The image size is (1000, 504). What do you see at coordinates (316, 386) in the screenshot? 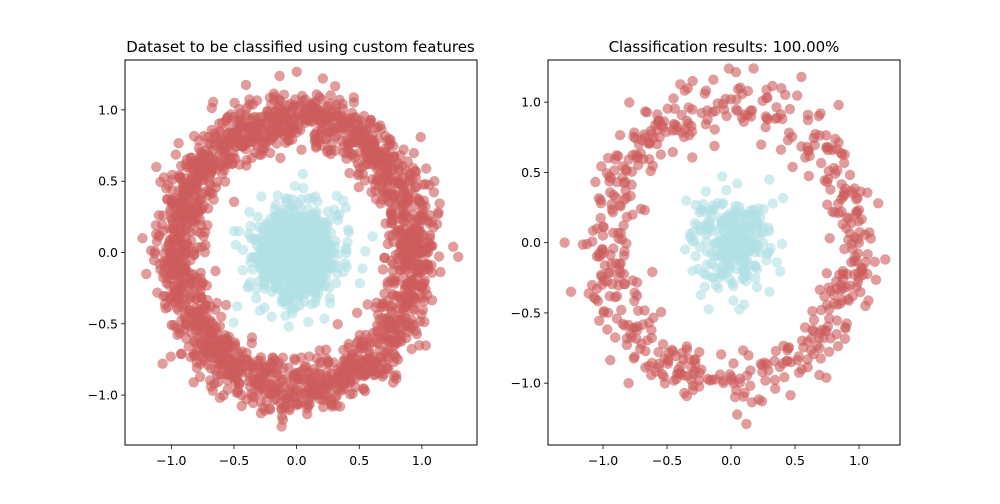
I see `left-point-s0-1914` at bounding box center [316, 386].